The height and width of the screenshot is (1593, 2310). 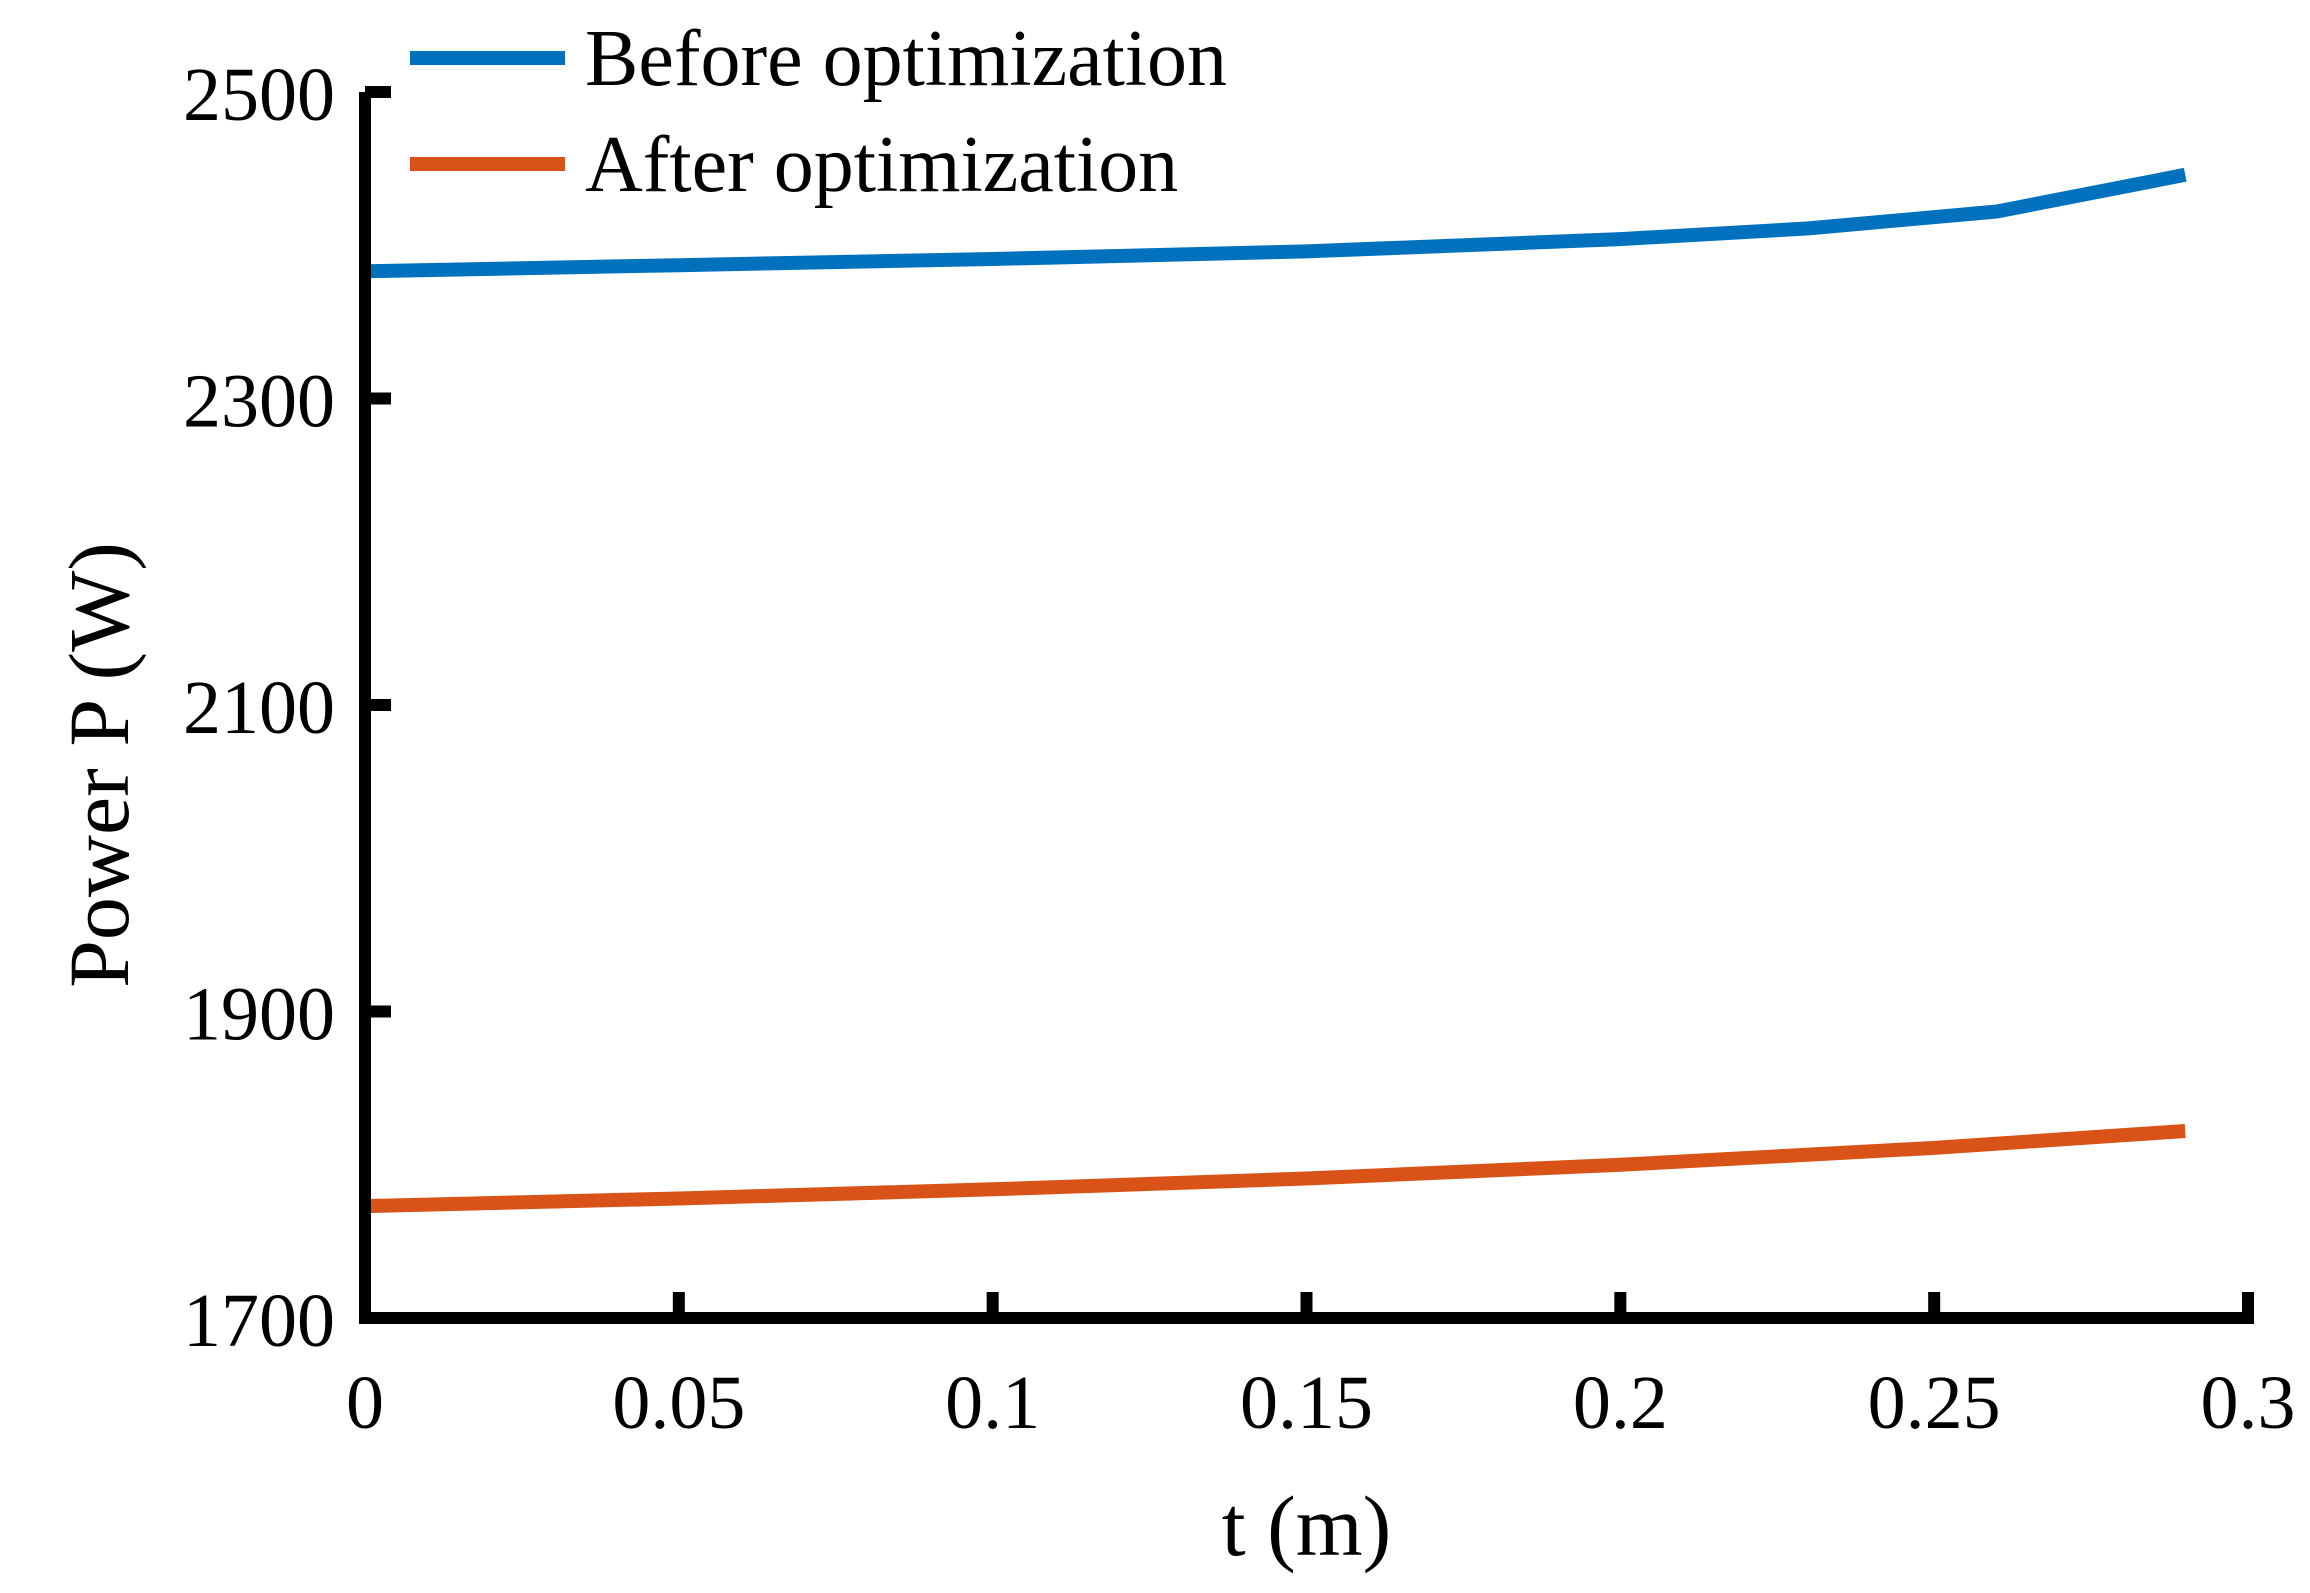 I want to click on y-tick-label: 1700, so click(x=259, y=1321).